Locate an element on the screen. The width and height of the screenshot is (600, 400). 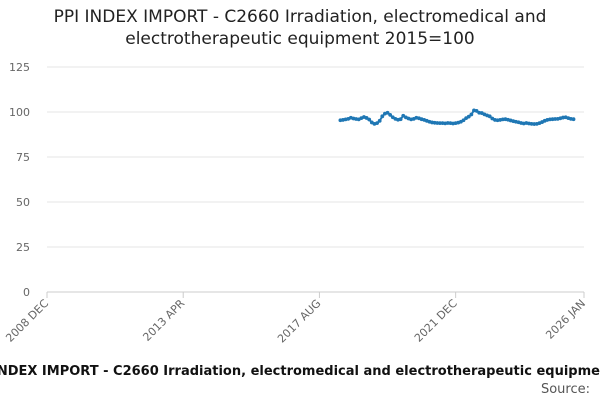
axes is located at coordinates (315, 294).